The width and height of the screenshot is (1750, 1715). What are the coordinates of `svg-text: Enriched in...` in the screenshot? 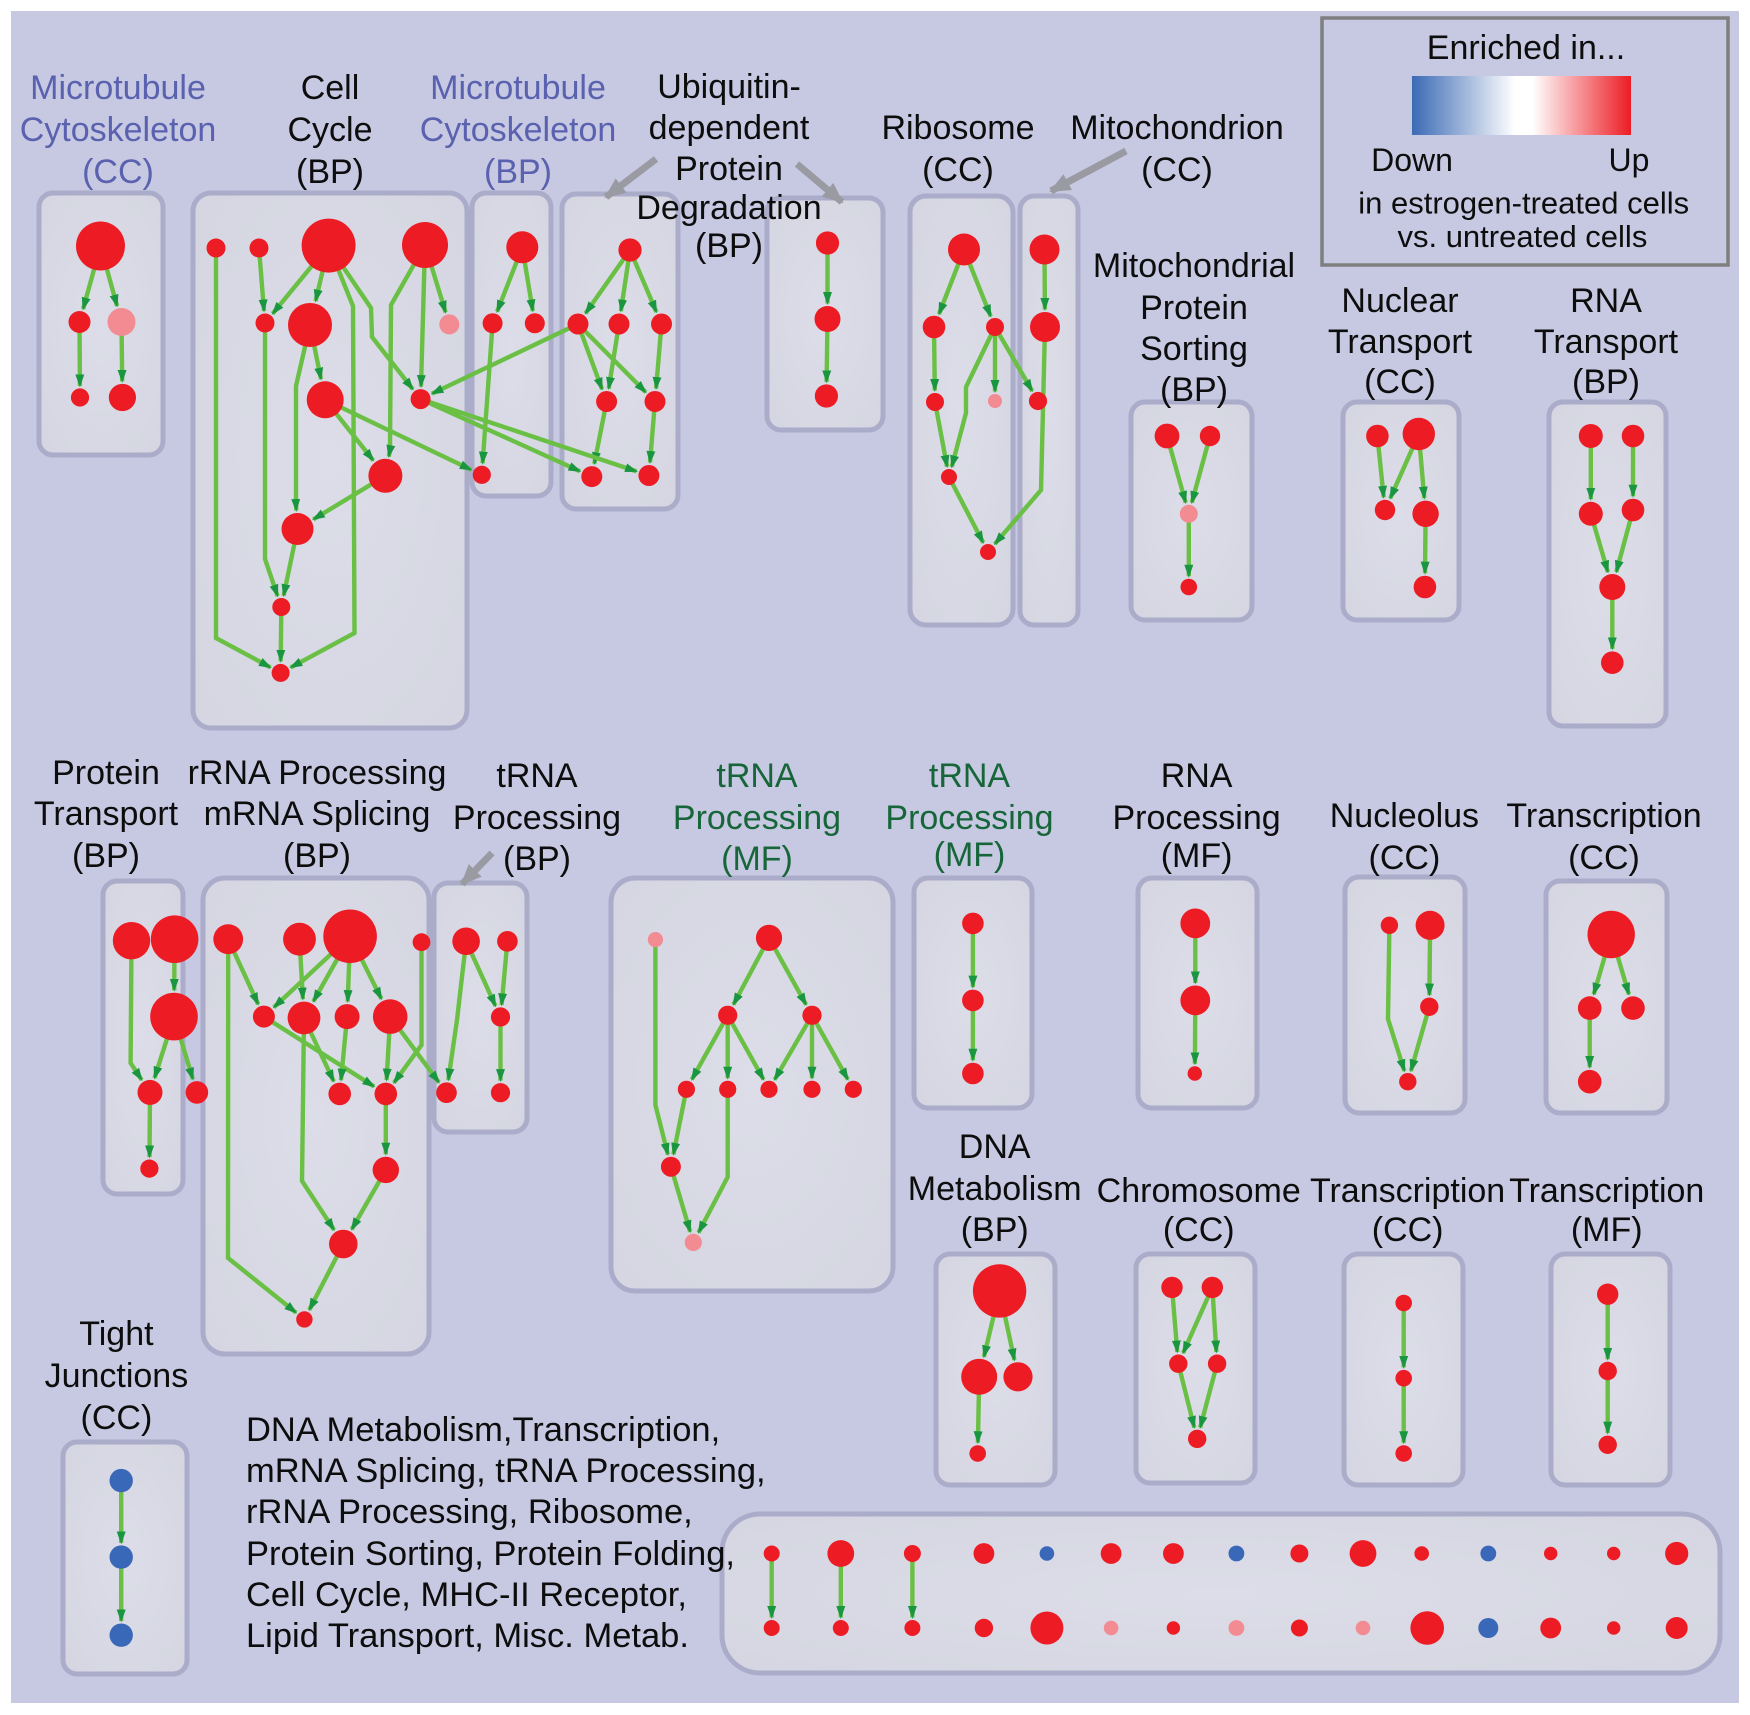 It's located at (1526, 48).